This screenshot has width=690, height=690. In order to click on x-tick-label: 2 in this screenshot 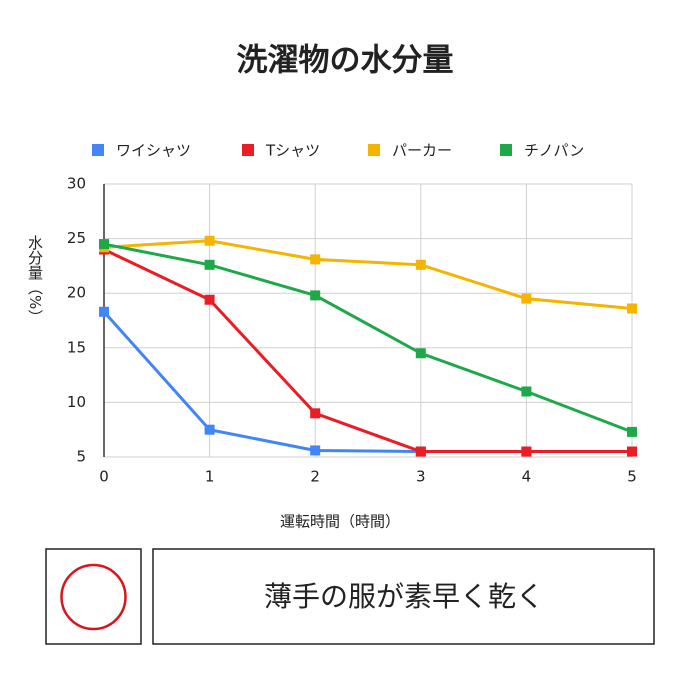, I will do `click(315, 477)`.